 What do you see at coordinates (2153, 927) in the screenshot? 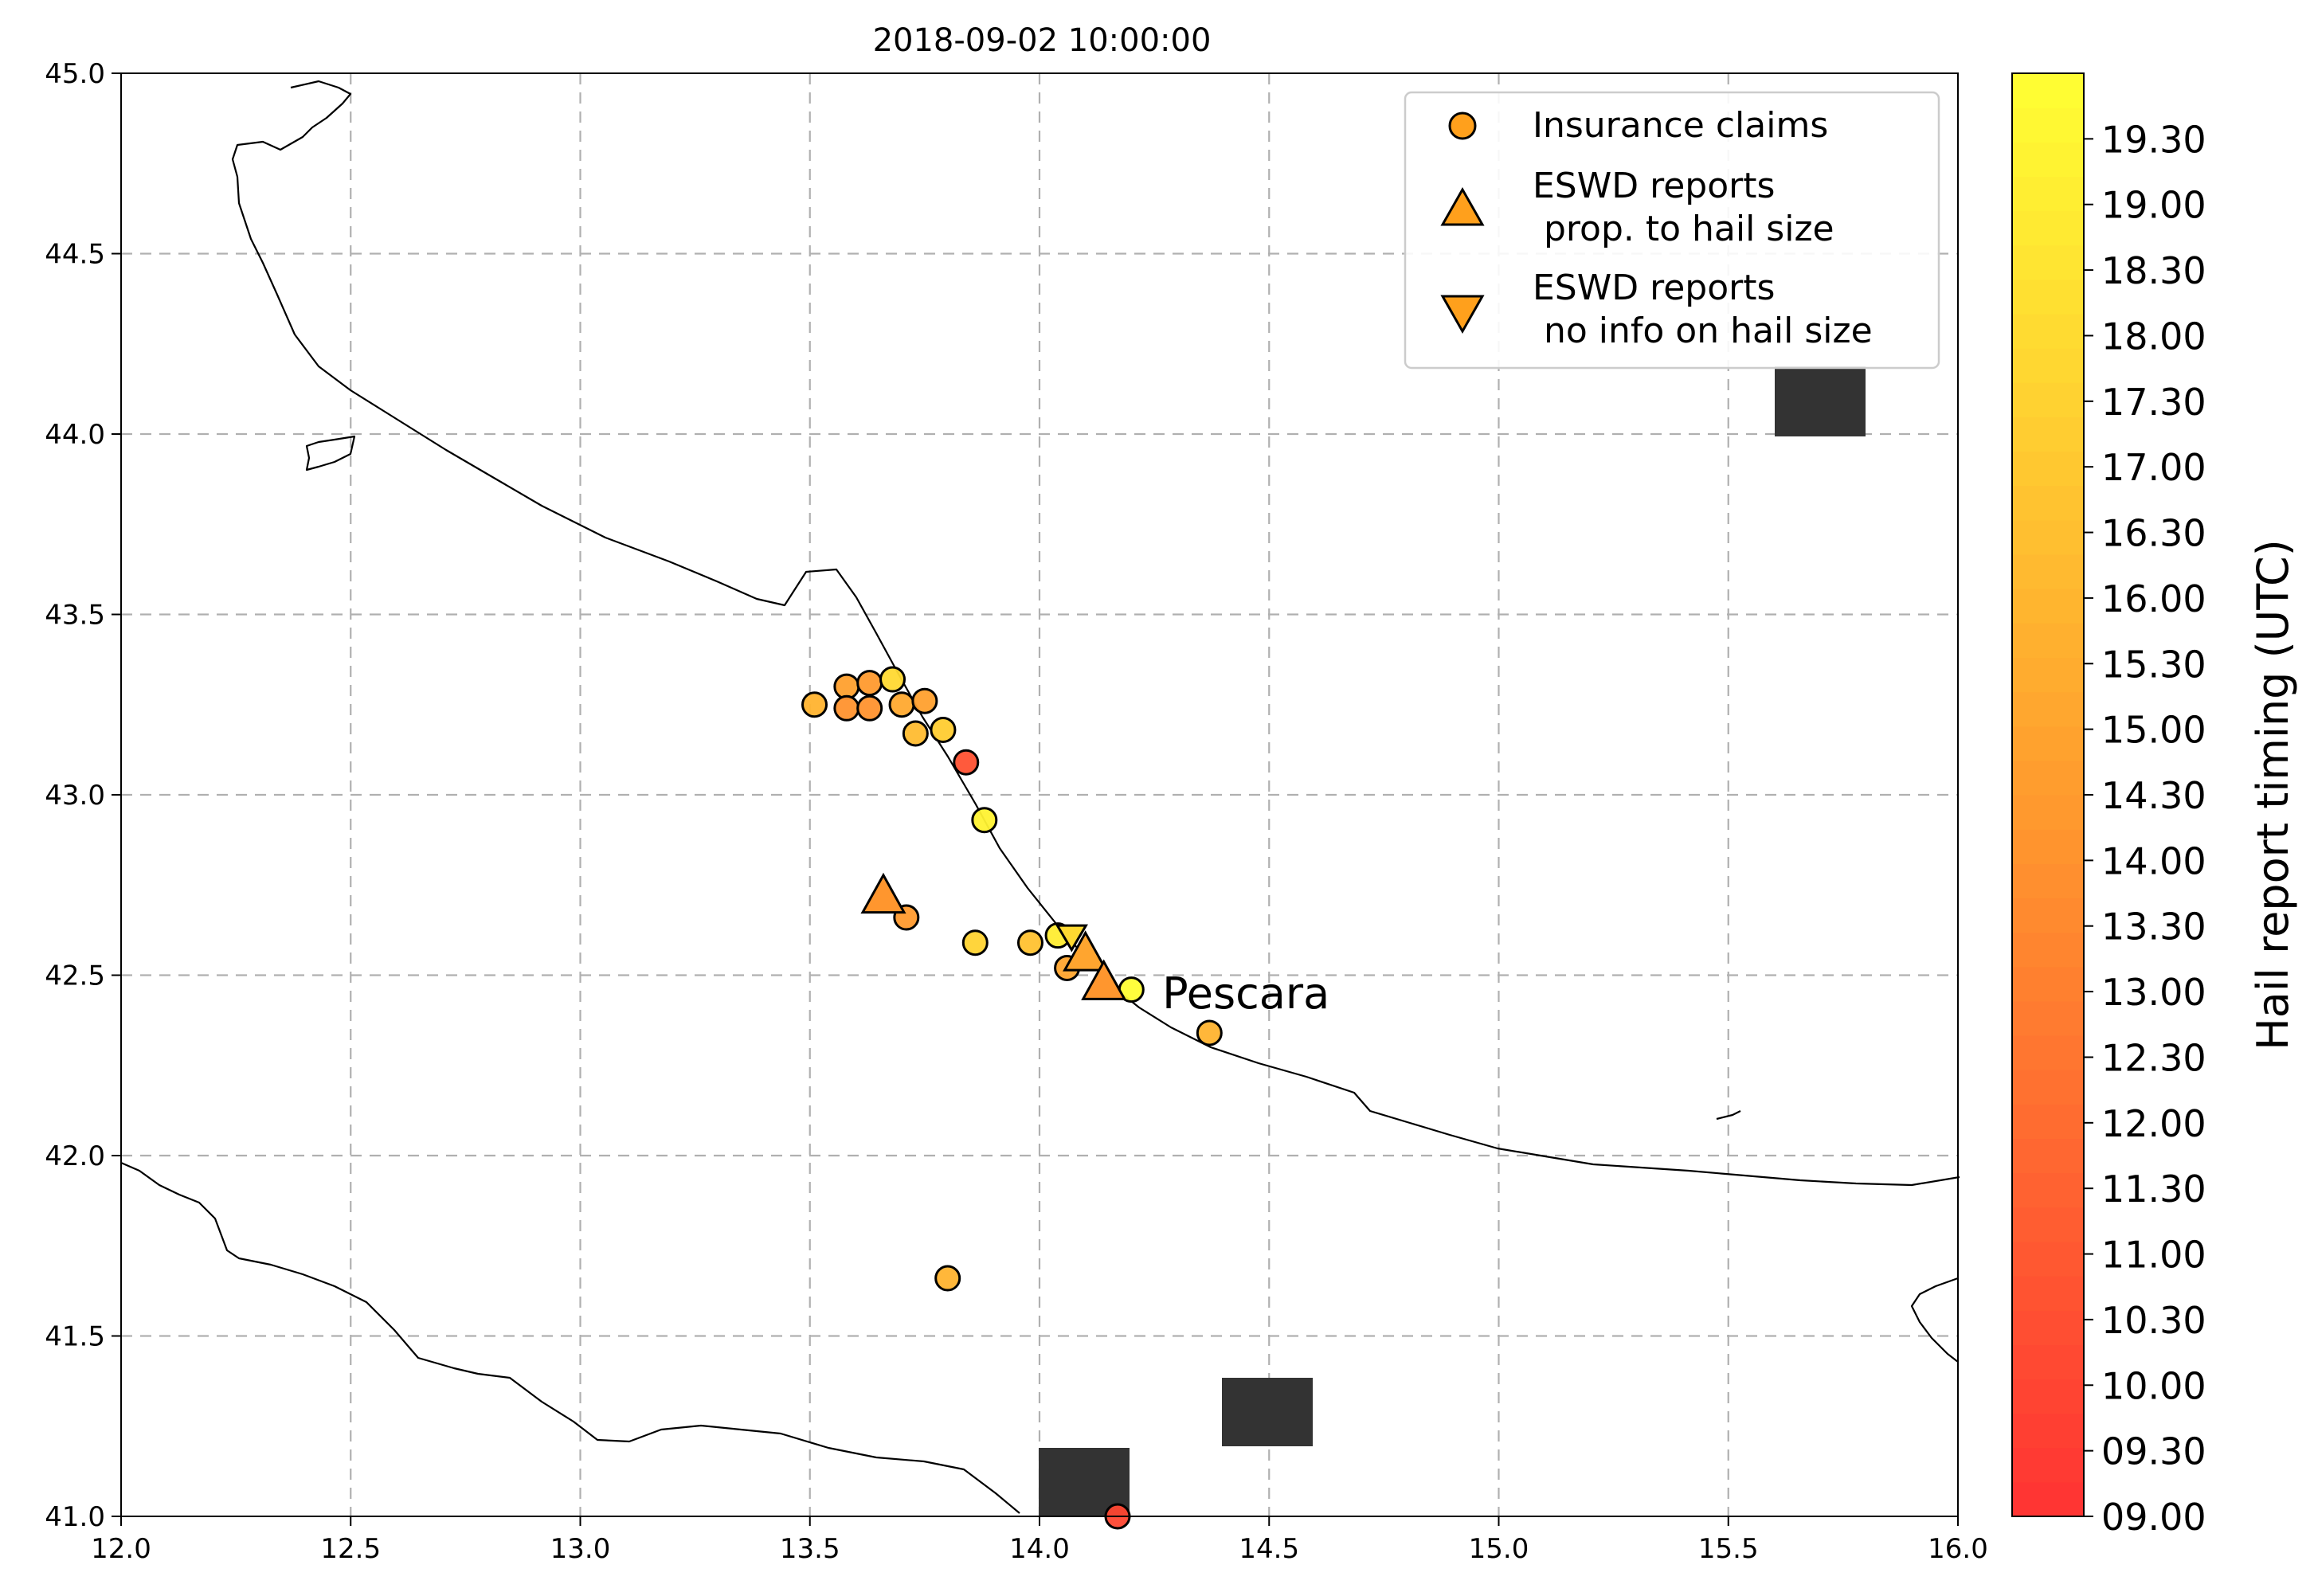
I see `colorbar-tick-label: 13.30` at bounding box center [2153, 927].